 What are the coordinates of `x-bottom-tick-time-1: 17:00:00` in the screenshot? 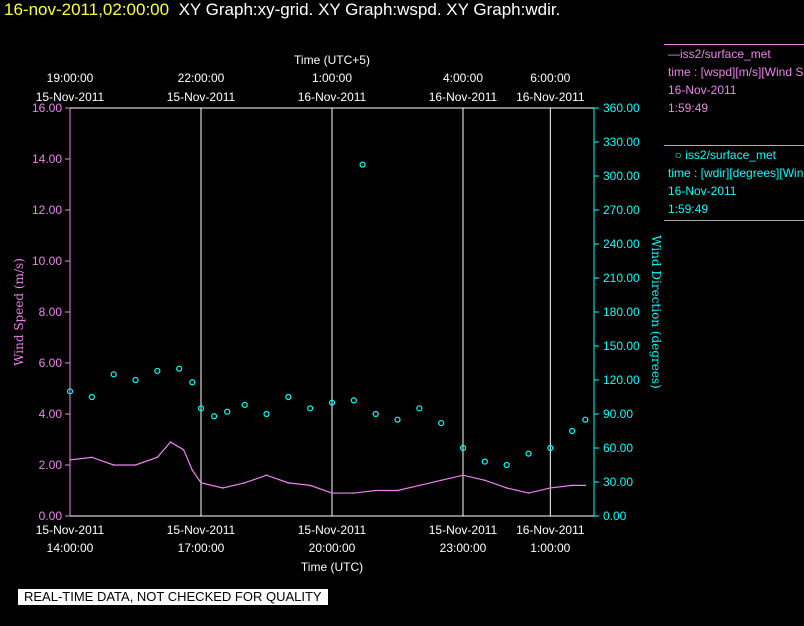 It's located at (201, 548).